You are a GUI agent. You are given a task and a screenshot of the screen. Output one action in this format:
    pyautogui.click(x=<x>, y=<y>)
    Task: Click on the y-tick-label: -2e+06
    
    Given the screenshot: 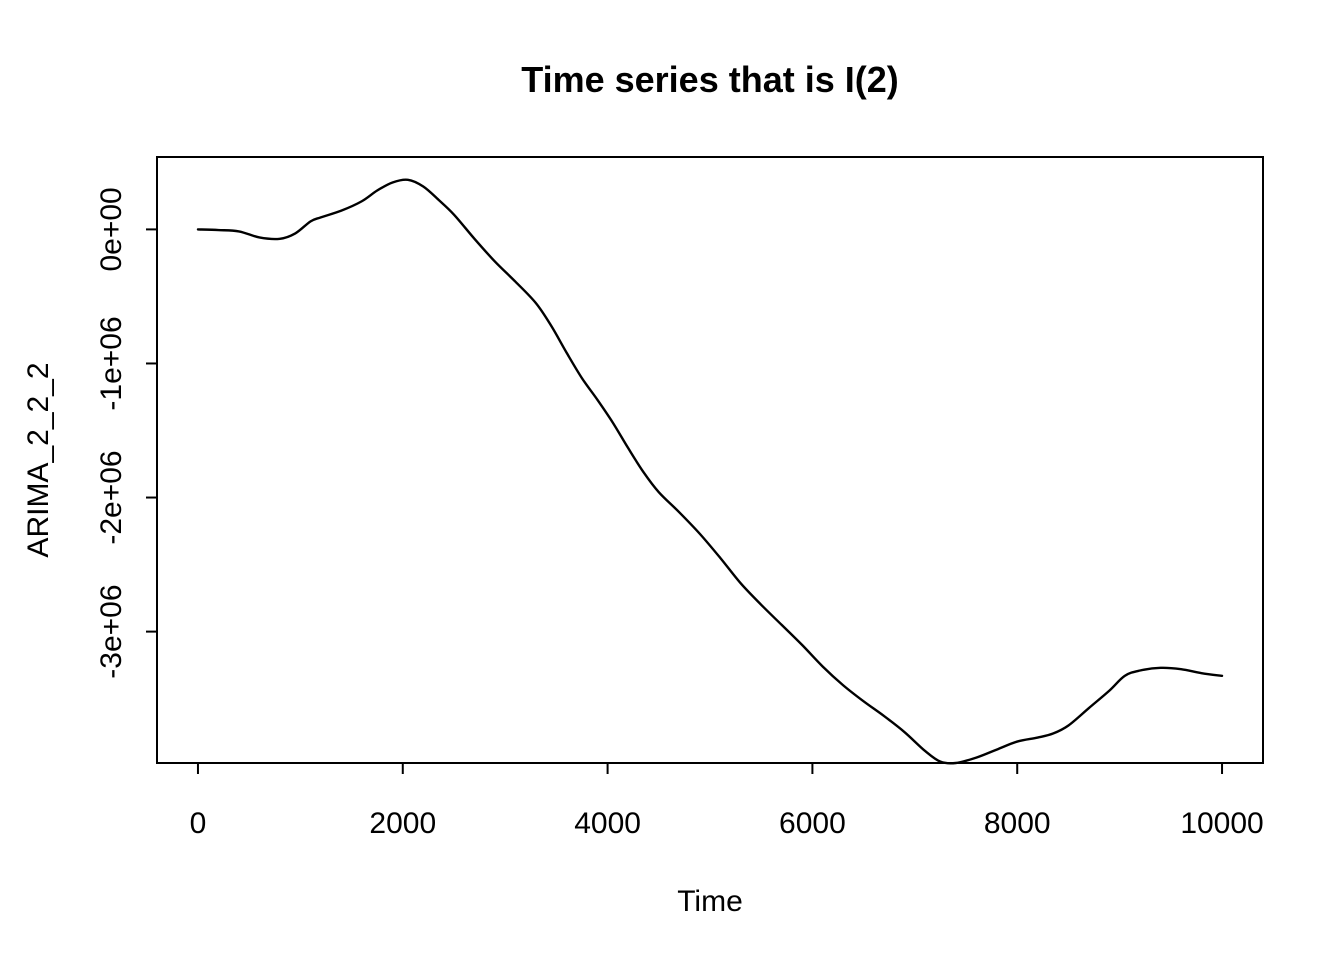 What is the action you would take?
    pyautogui.click(x=111, y=497)
    